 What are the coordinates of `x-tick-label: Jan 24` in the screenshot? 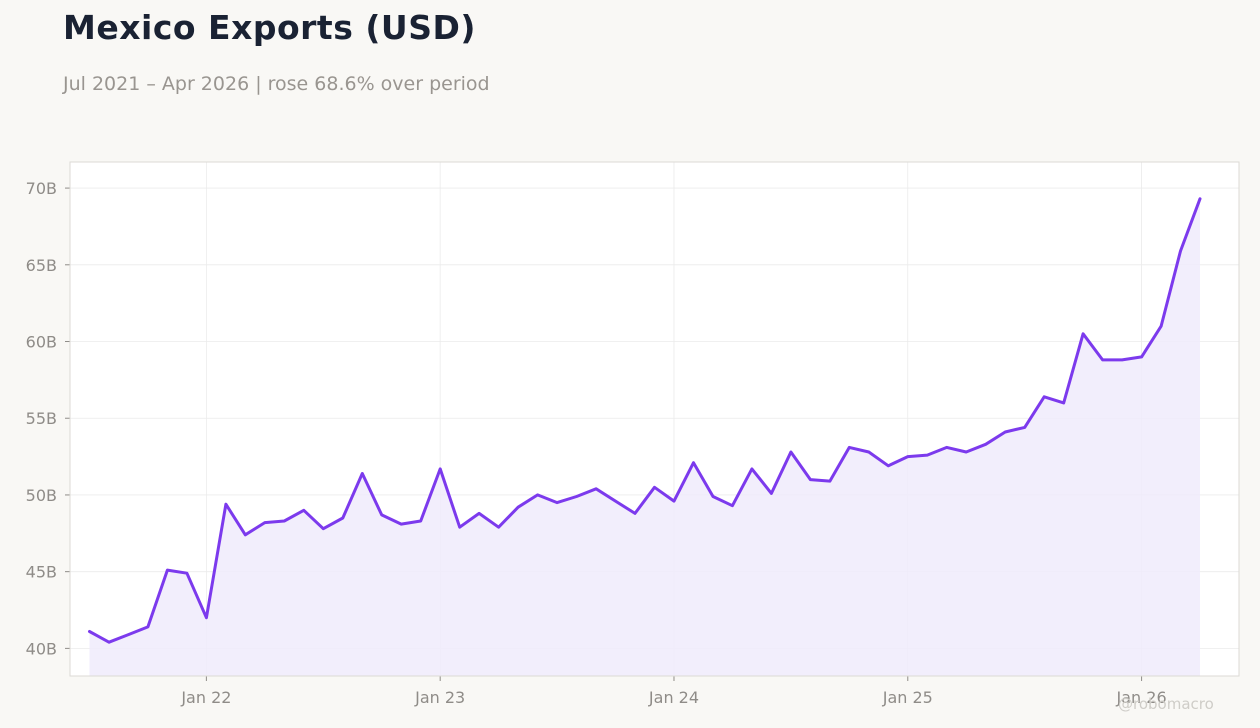 It's located at (673, 697).